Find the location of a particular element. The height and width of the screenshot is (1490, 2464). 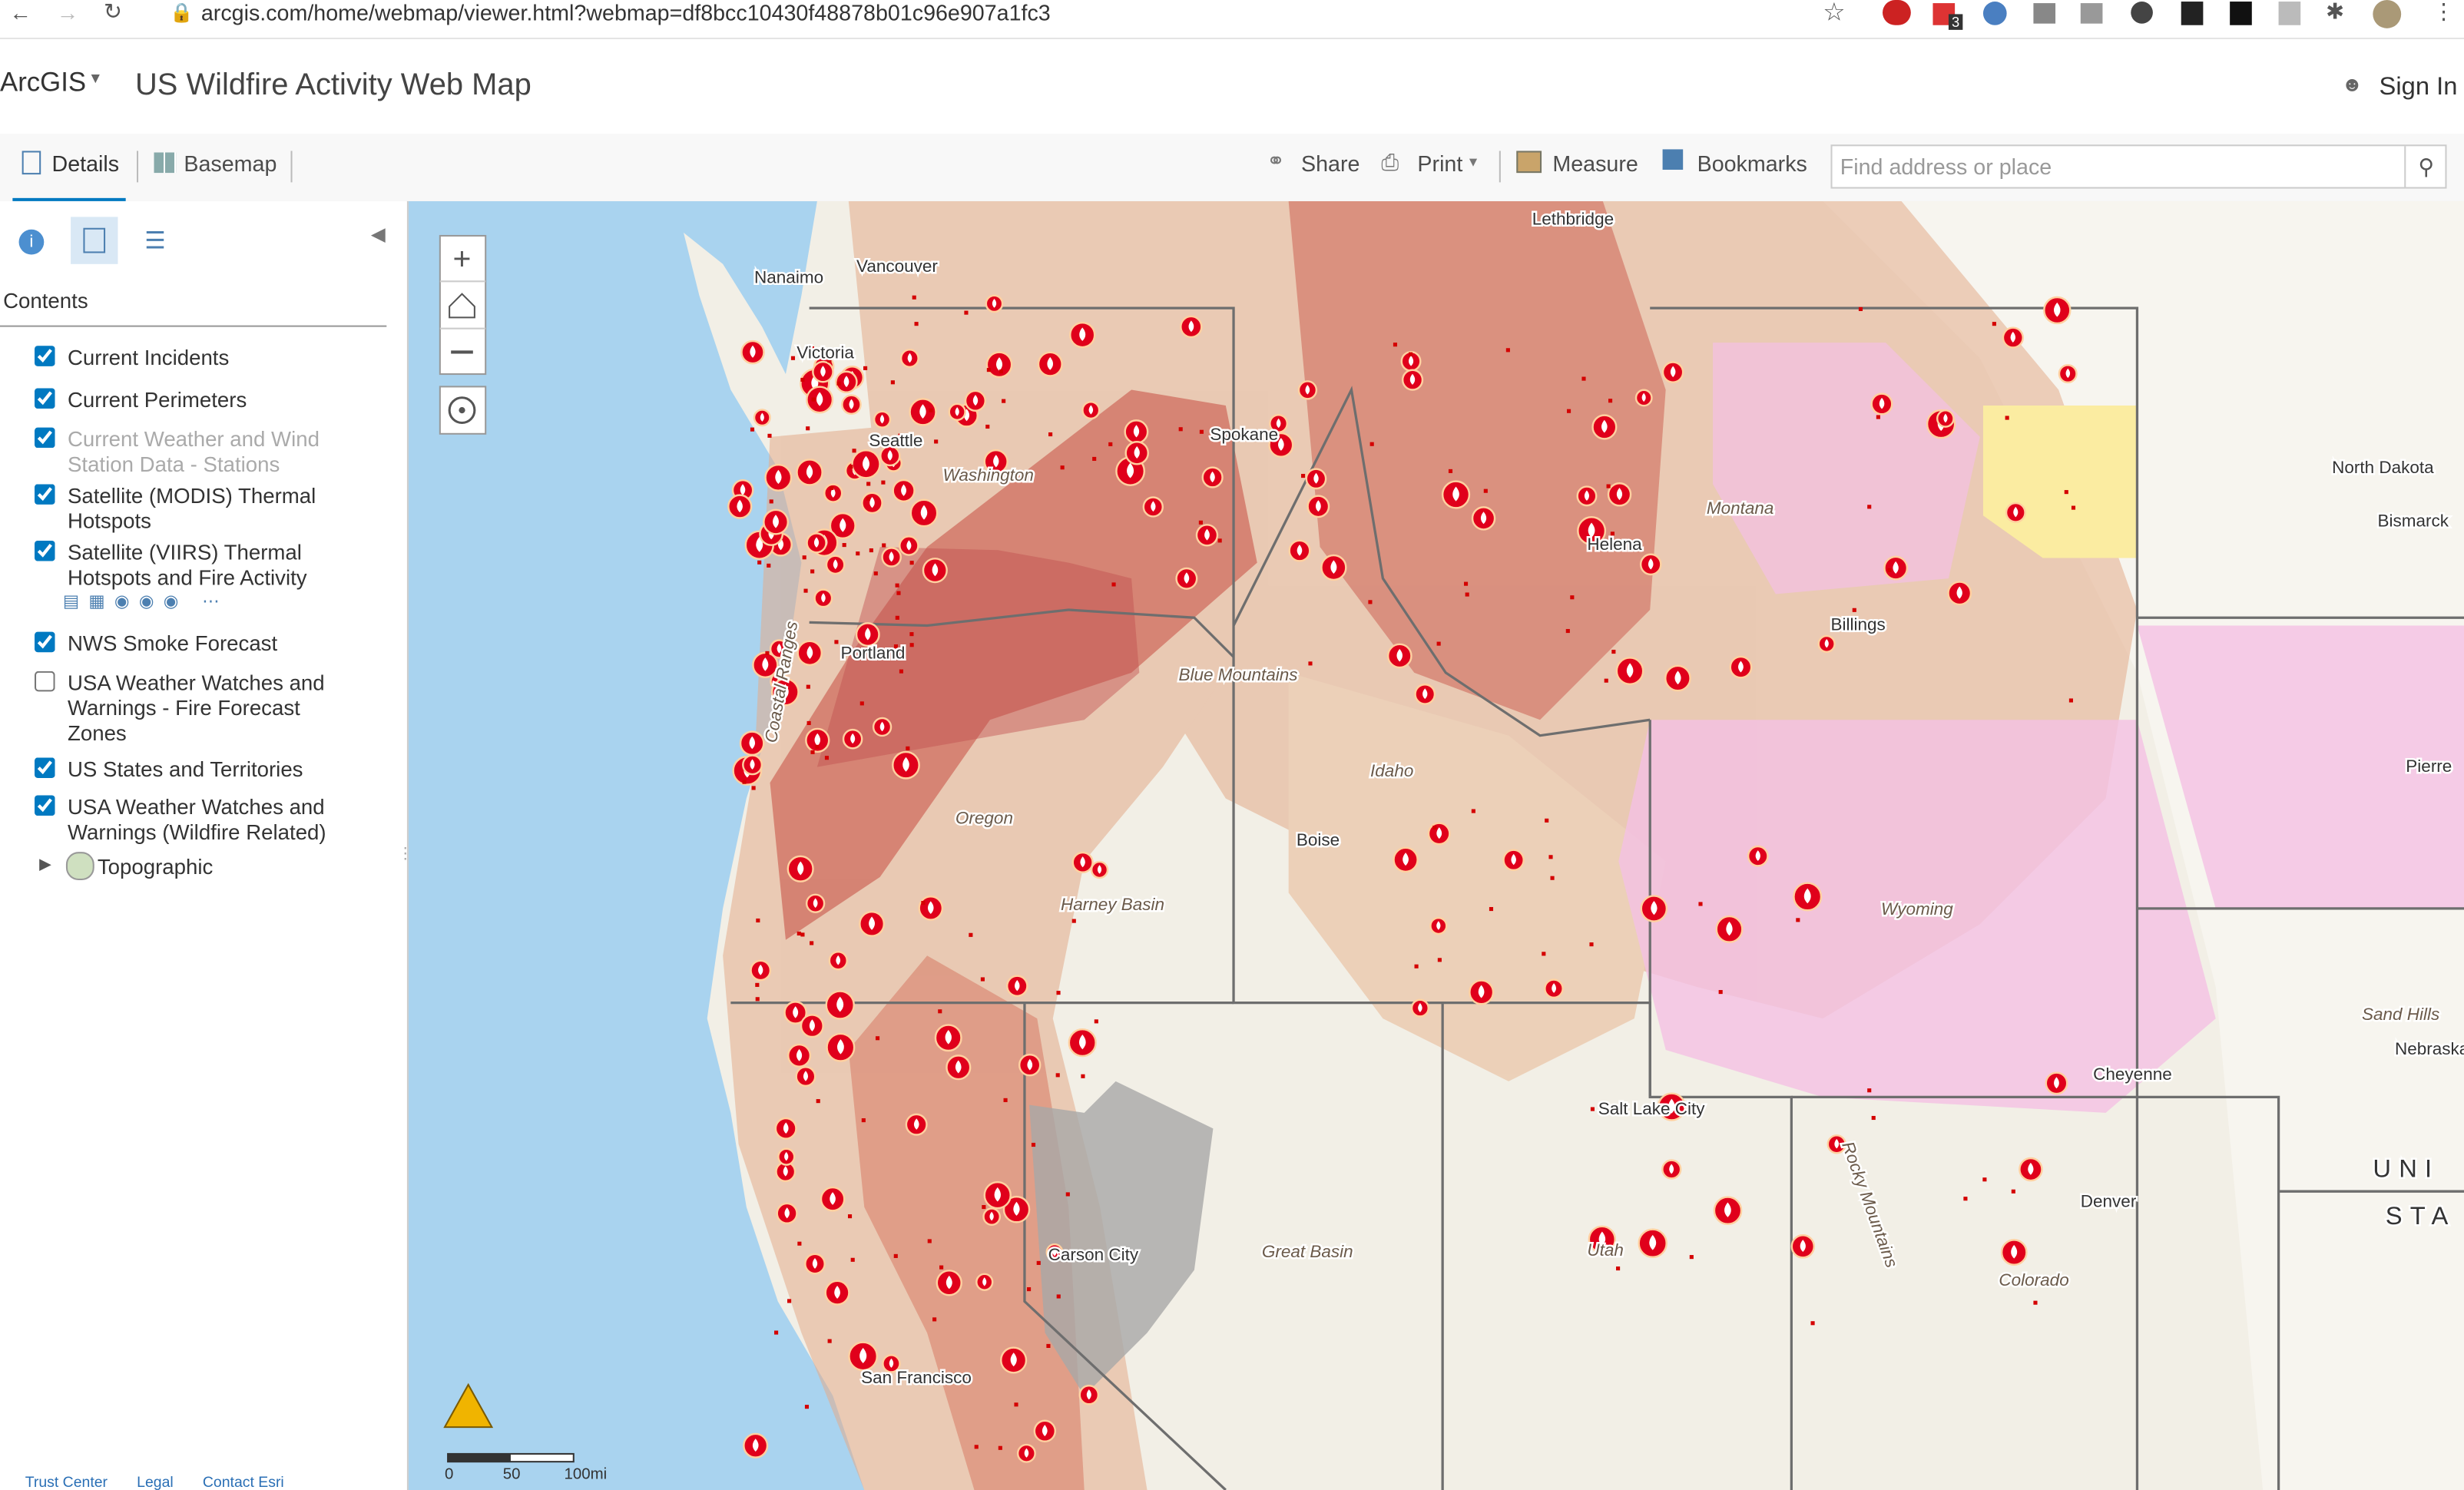

layer-label: Current Incidents is located at coordinates (148, 357).